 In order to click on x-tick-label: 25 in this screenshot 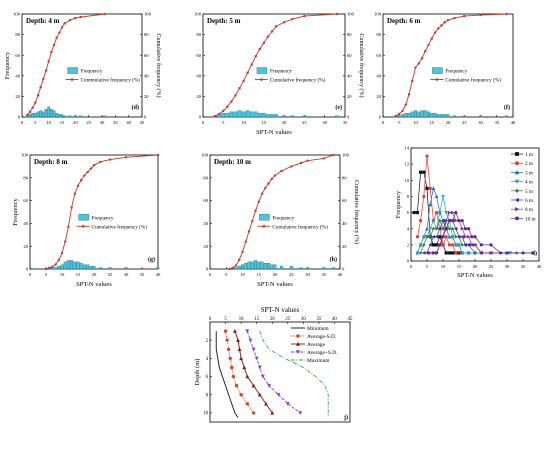, I will do `click(491, 266)`.